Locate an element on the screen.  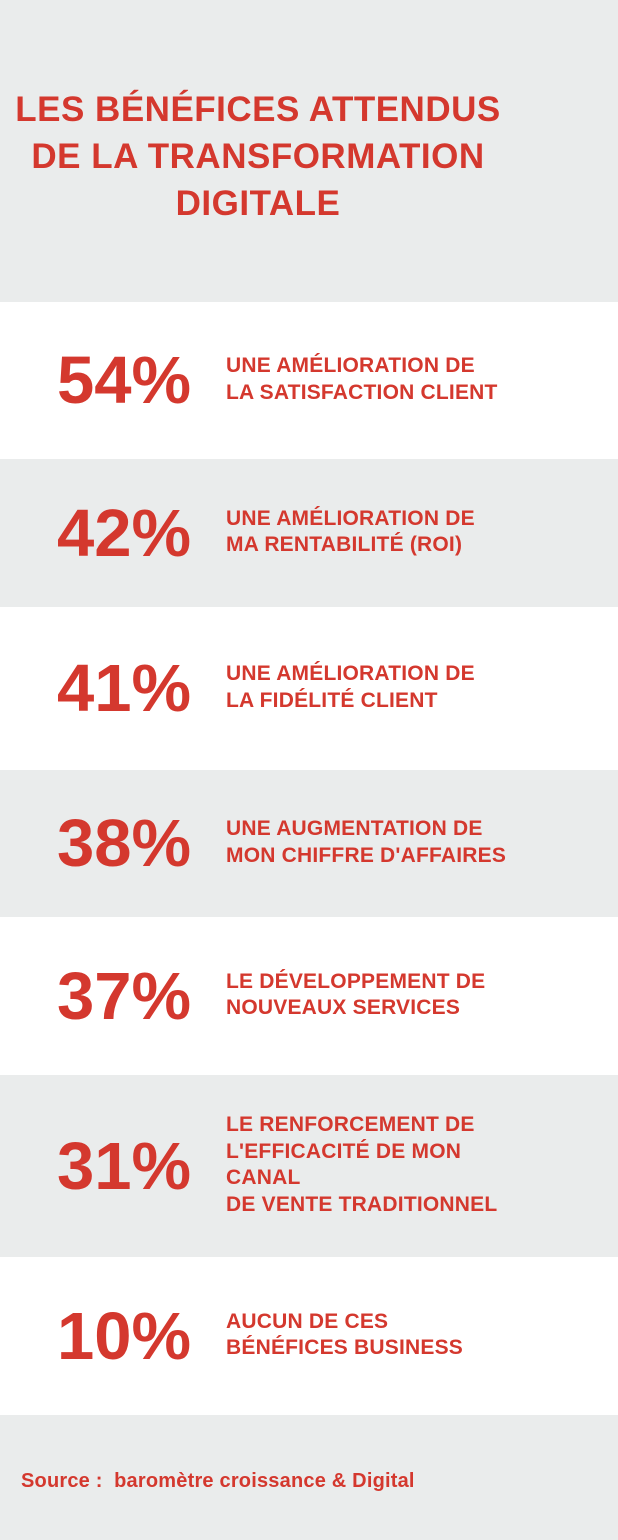
stat-percent: 42% is located at coordinates (124, 533).